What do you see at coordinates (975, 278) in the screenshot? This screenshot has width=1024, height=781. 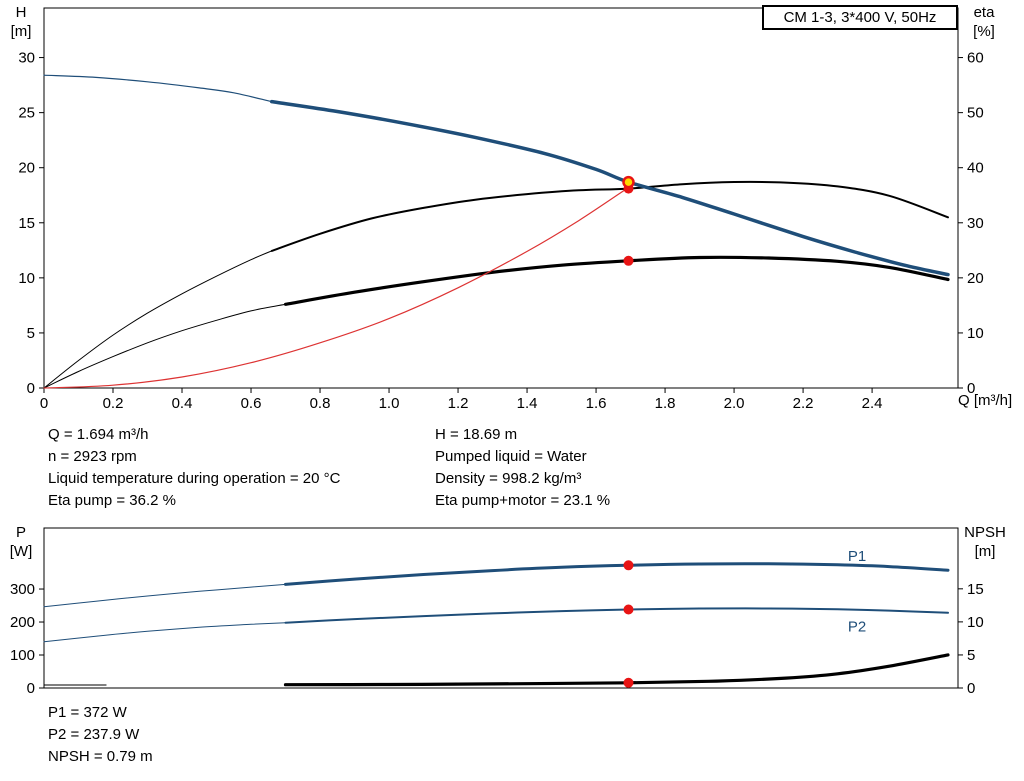 I see `right-tick-label: 20` at bounding box center [975, 278].